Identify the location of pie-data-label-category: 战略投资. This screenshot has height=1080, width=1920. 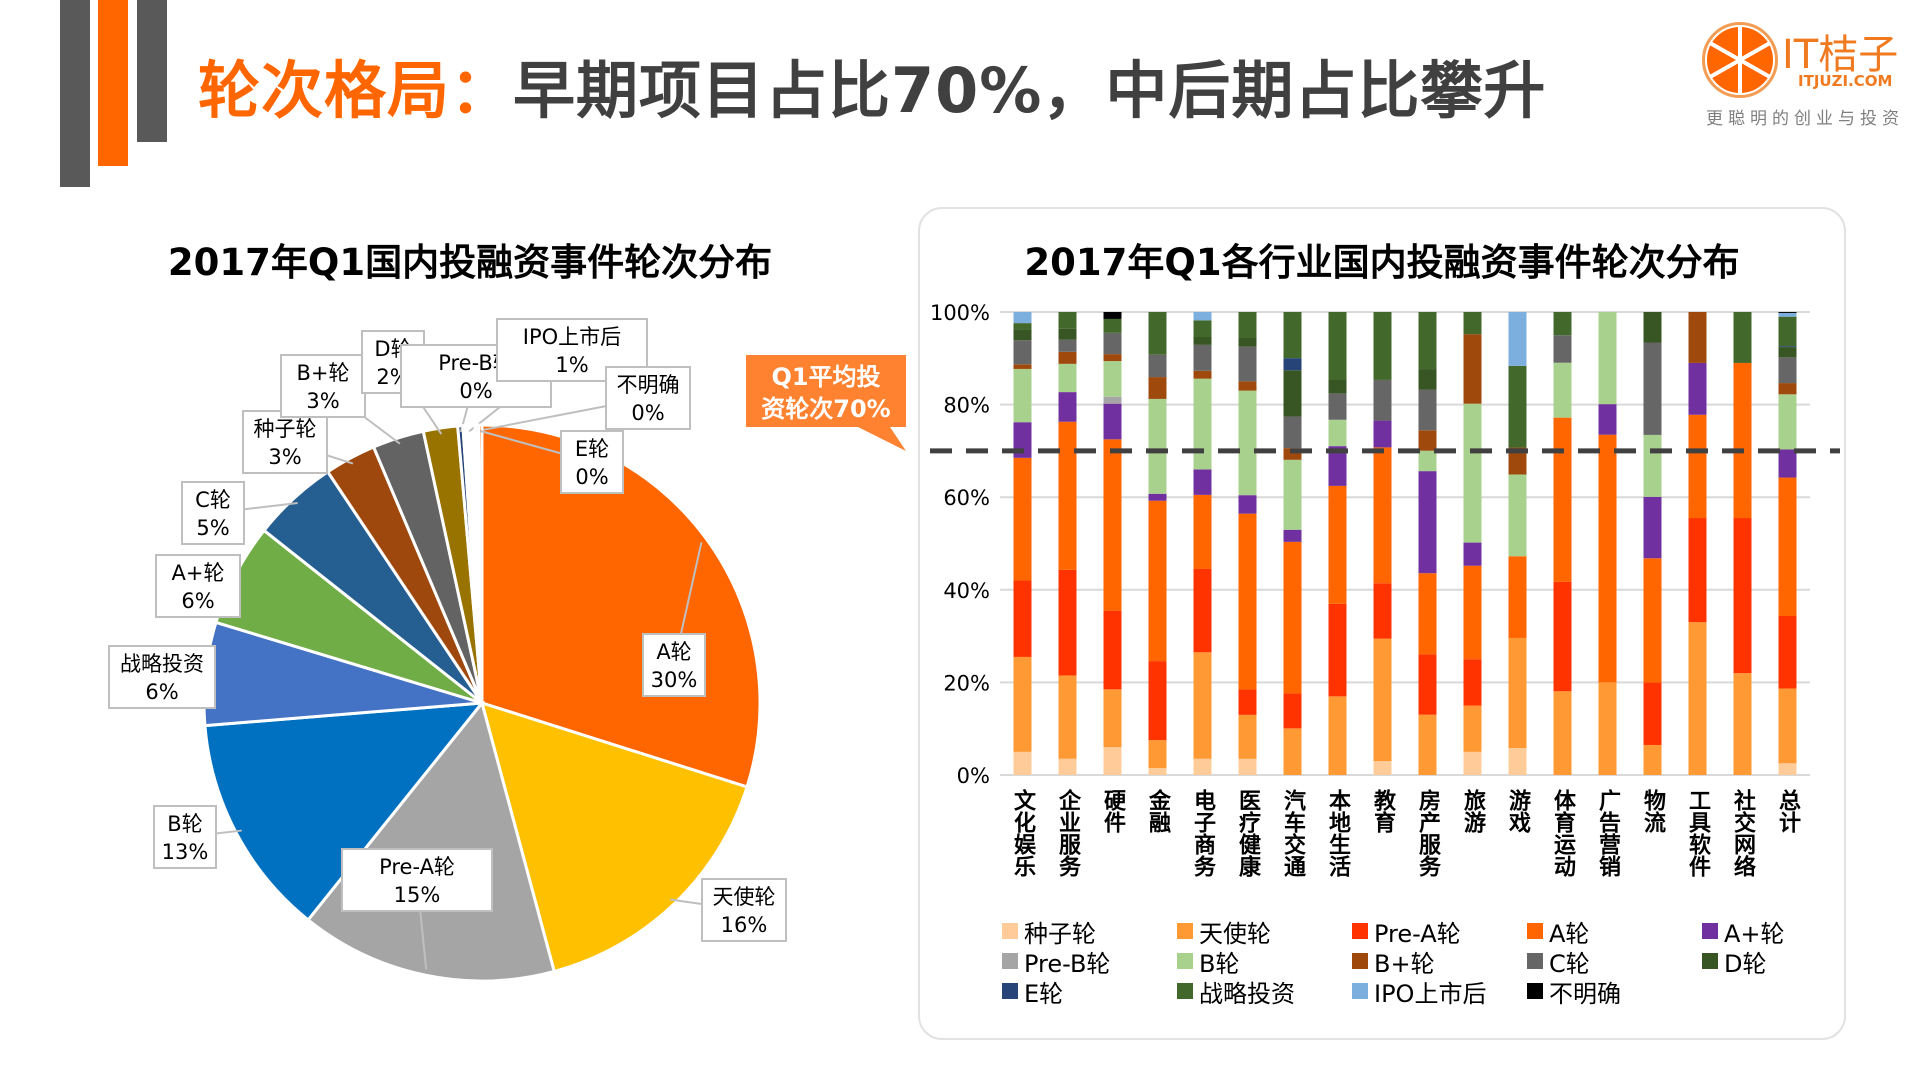
(162, 664).